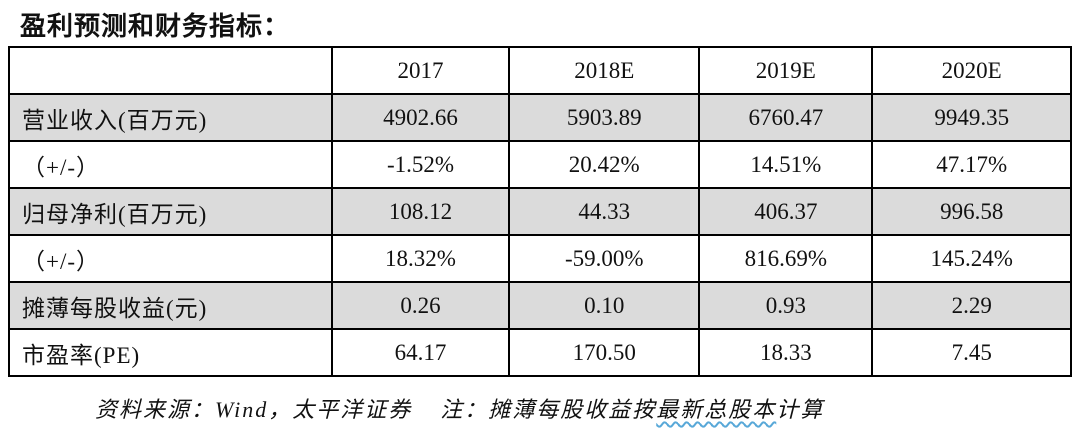 The width and height of the screenshot is (1080, 431). What do you see at coordinates (971, 258) in the screenshot?
I see `value-cell: 145.24%` at bounding box center [971, 258].